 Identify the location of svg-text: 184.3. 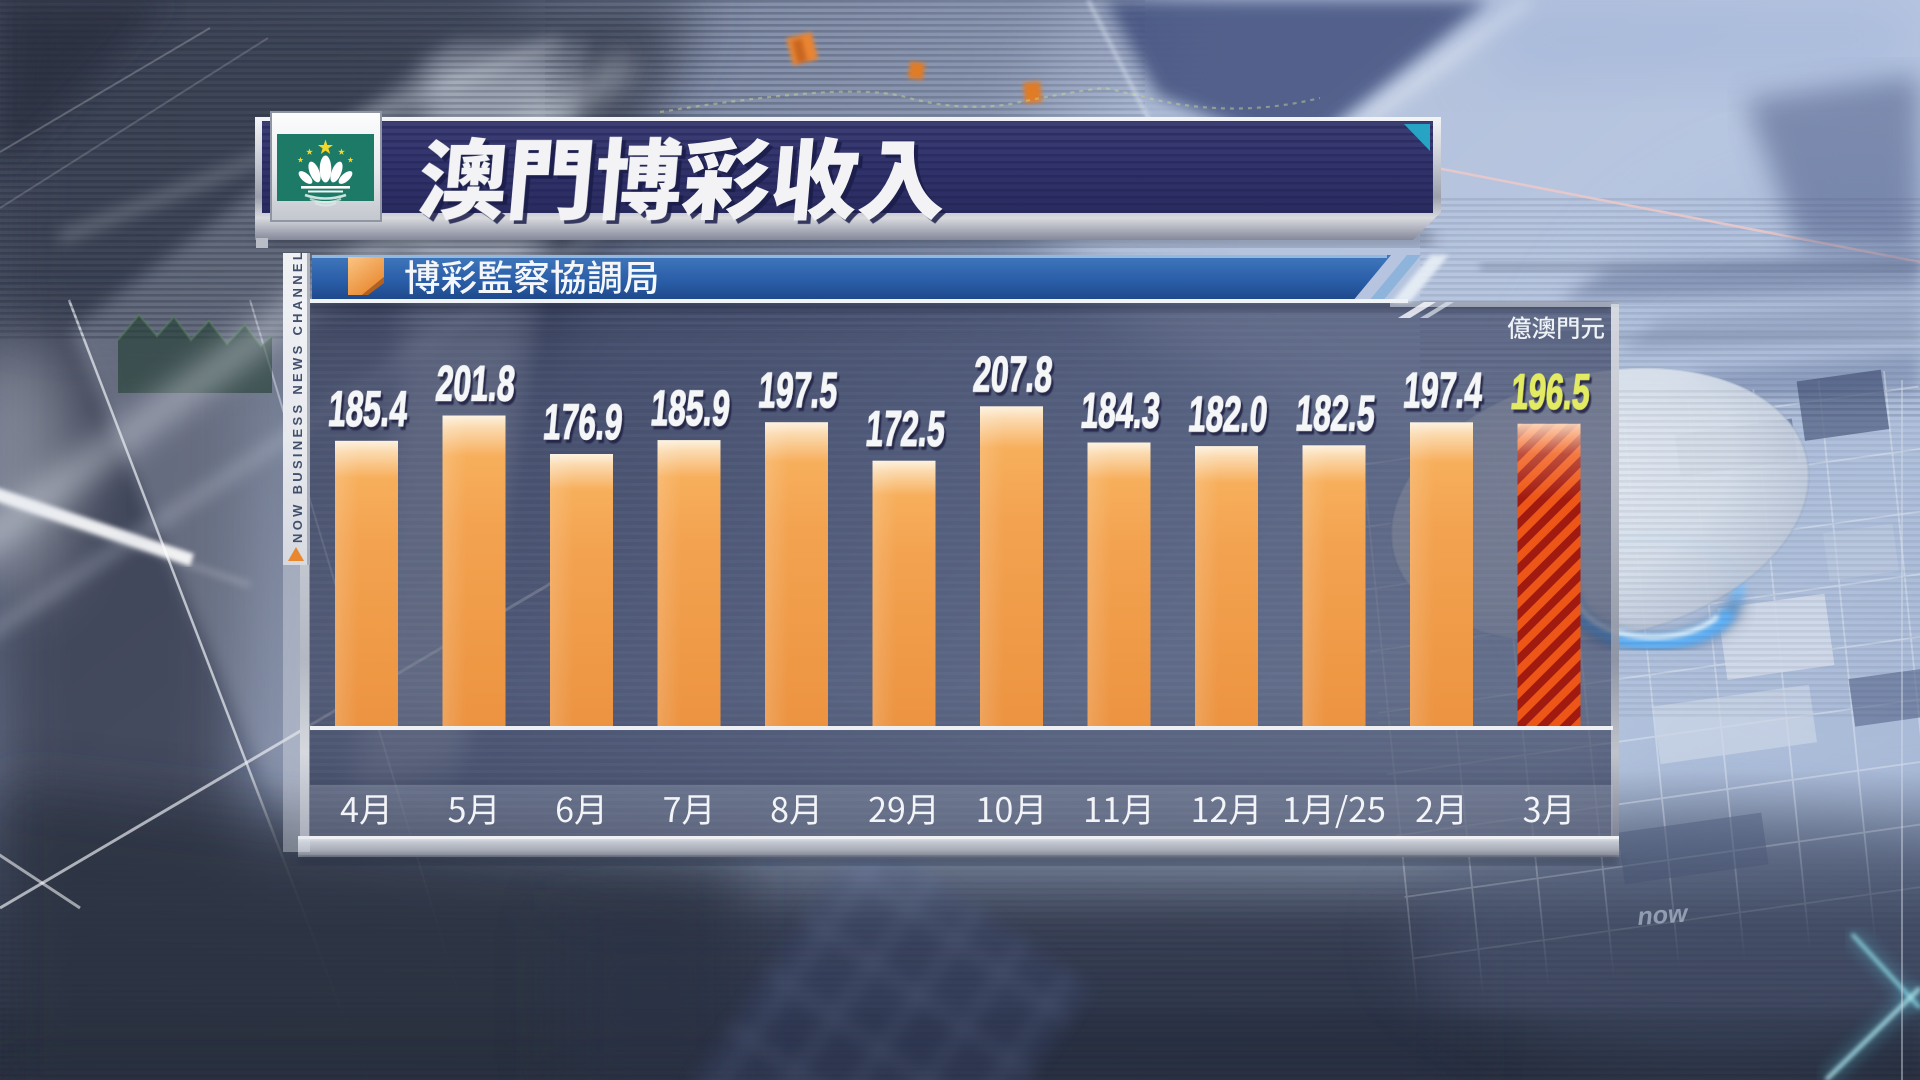
(1121, 410).